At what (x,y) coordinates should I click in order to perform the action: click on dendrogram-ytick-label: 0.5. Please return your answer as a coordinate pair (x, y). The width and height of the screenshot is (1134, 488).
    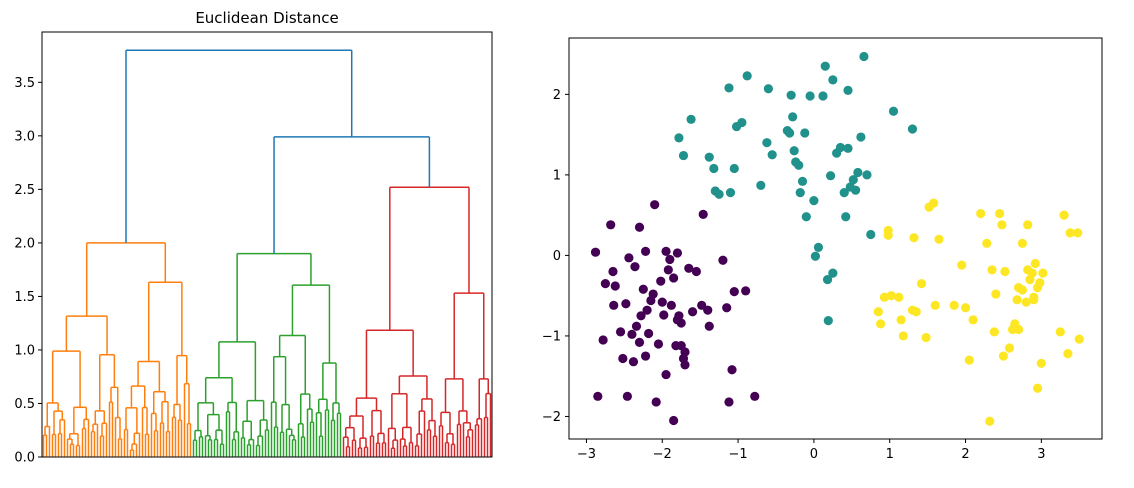
    Looking at the image, I should click on (24, 404).